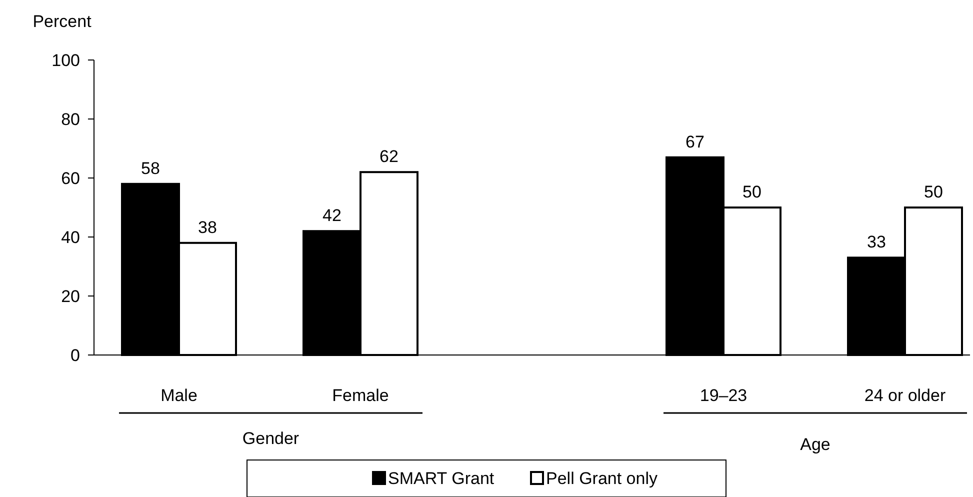 The width and height of the screenshot is (973, 497). Describe the element at coordinates (602, 478) in the screenshot. I see `legend-label: Pell Grant only` at that location.